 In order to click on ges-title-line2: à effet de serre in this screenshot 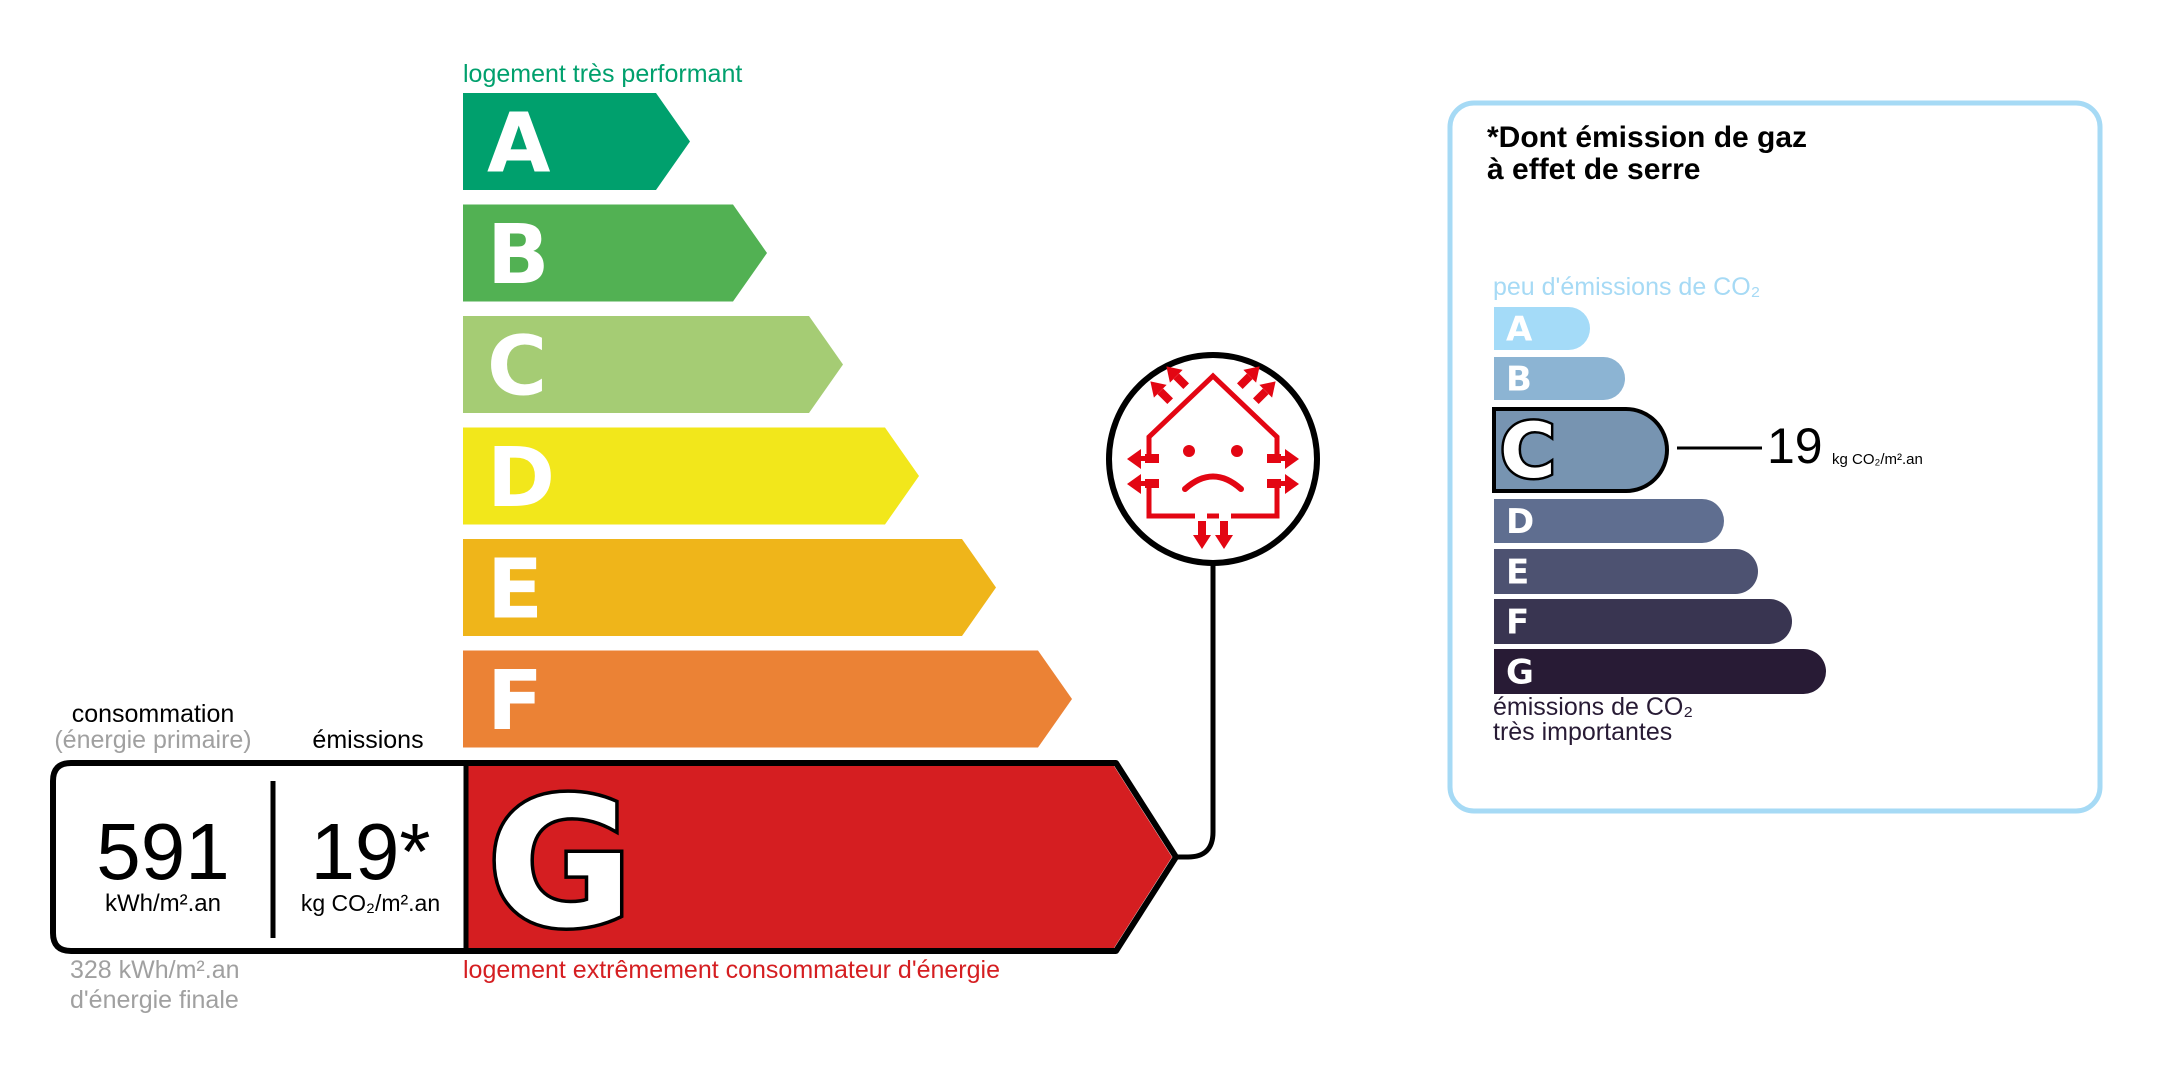, I will do `click(1594, 169)`.